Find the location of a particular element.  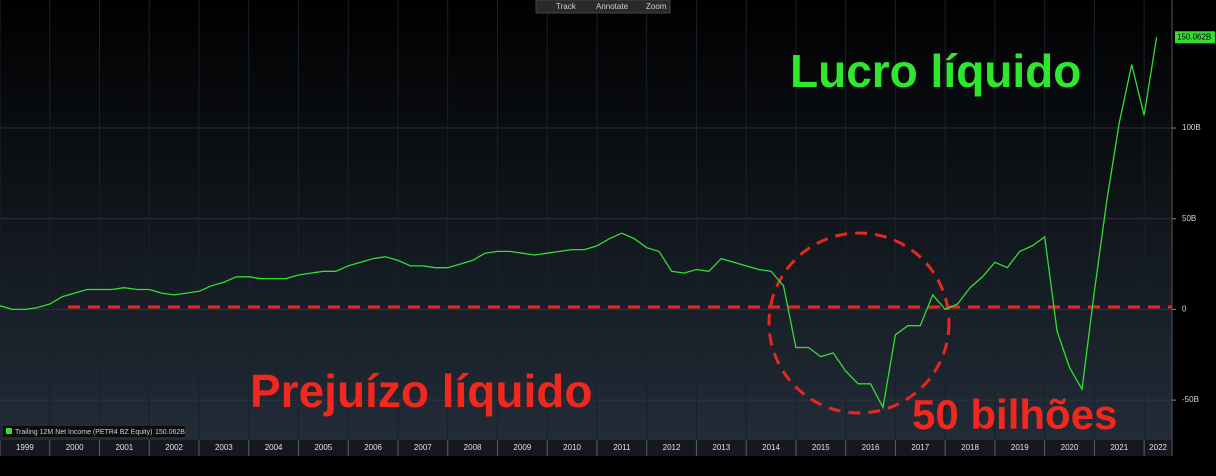

x-tick-label: 2009 is located at coordinates (522, 447).